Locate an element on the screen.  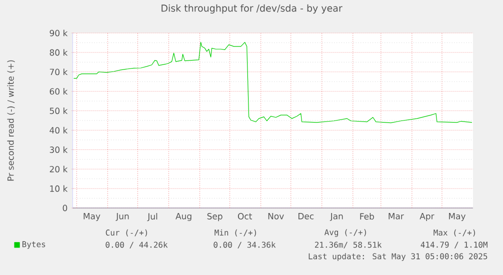
x-tick-label: Apr is located at coordinates (427, 217).